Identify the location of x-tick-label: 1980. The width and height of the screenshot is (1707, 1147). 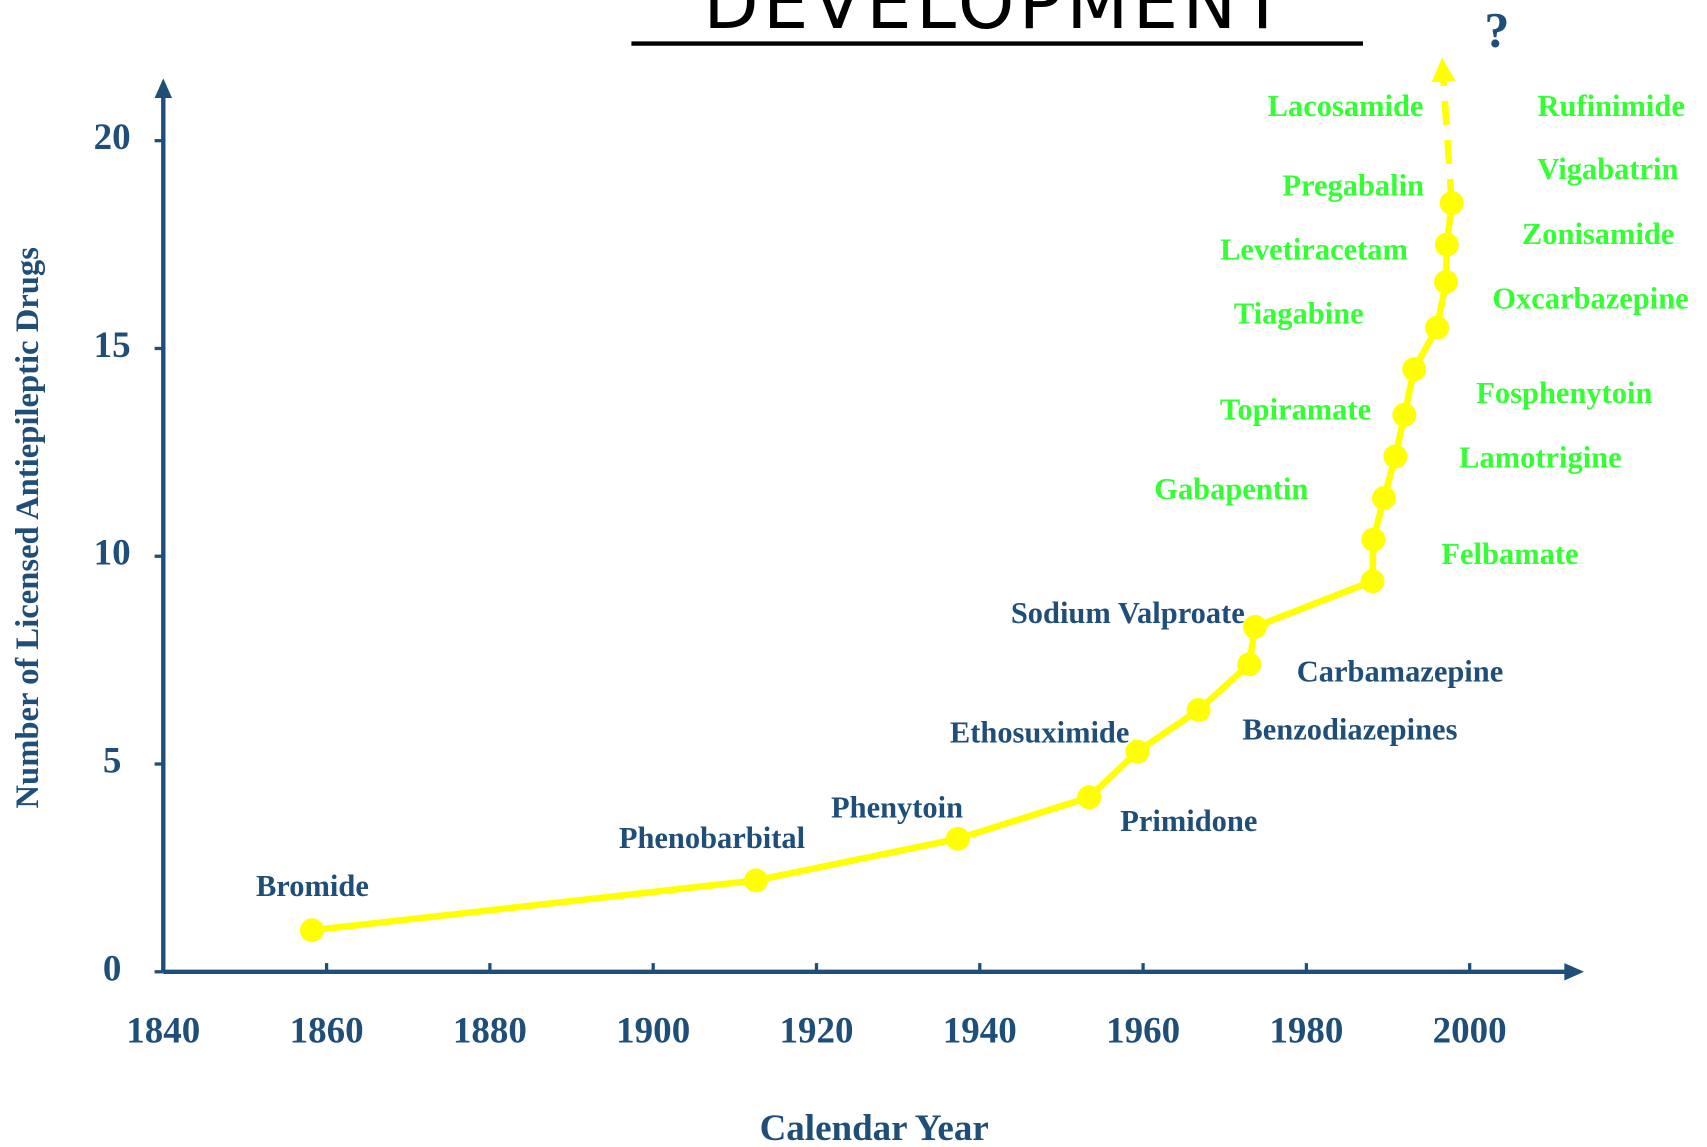
(1306, 1030).